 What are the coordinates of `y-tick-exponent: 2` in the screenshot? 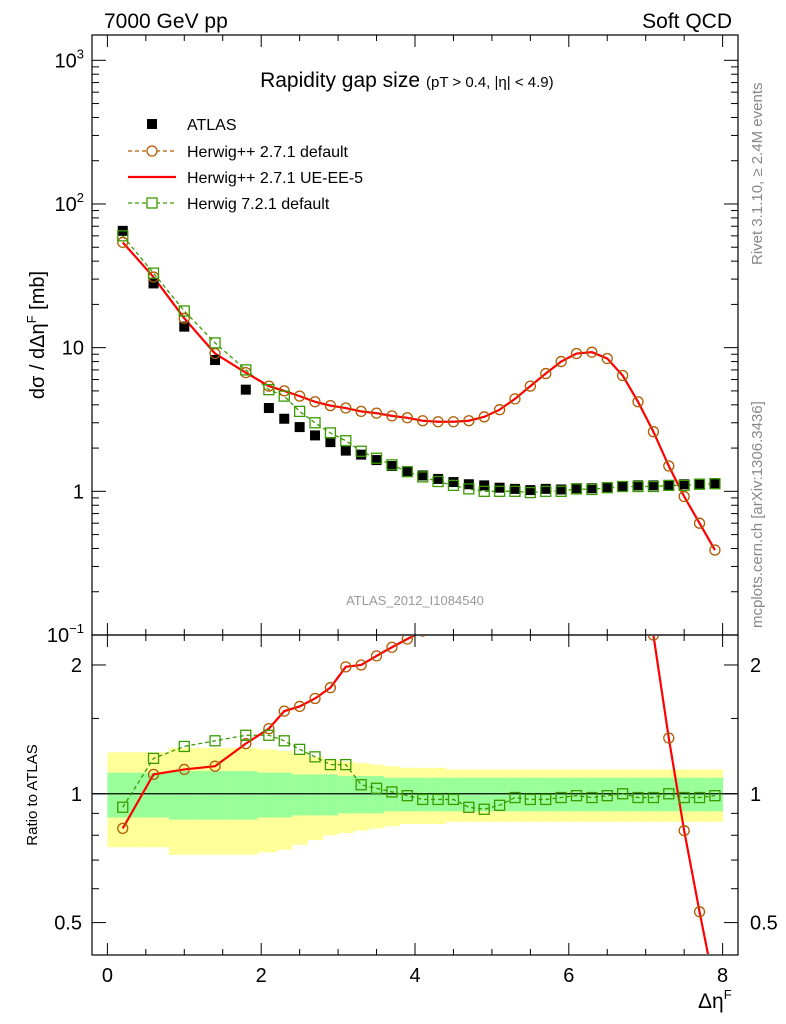 It's located at (80, 197).